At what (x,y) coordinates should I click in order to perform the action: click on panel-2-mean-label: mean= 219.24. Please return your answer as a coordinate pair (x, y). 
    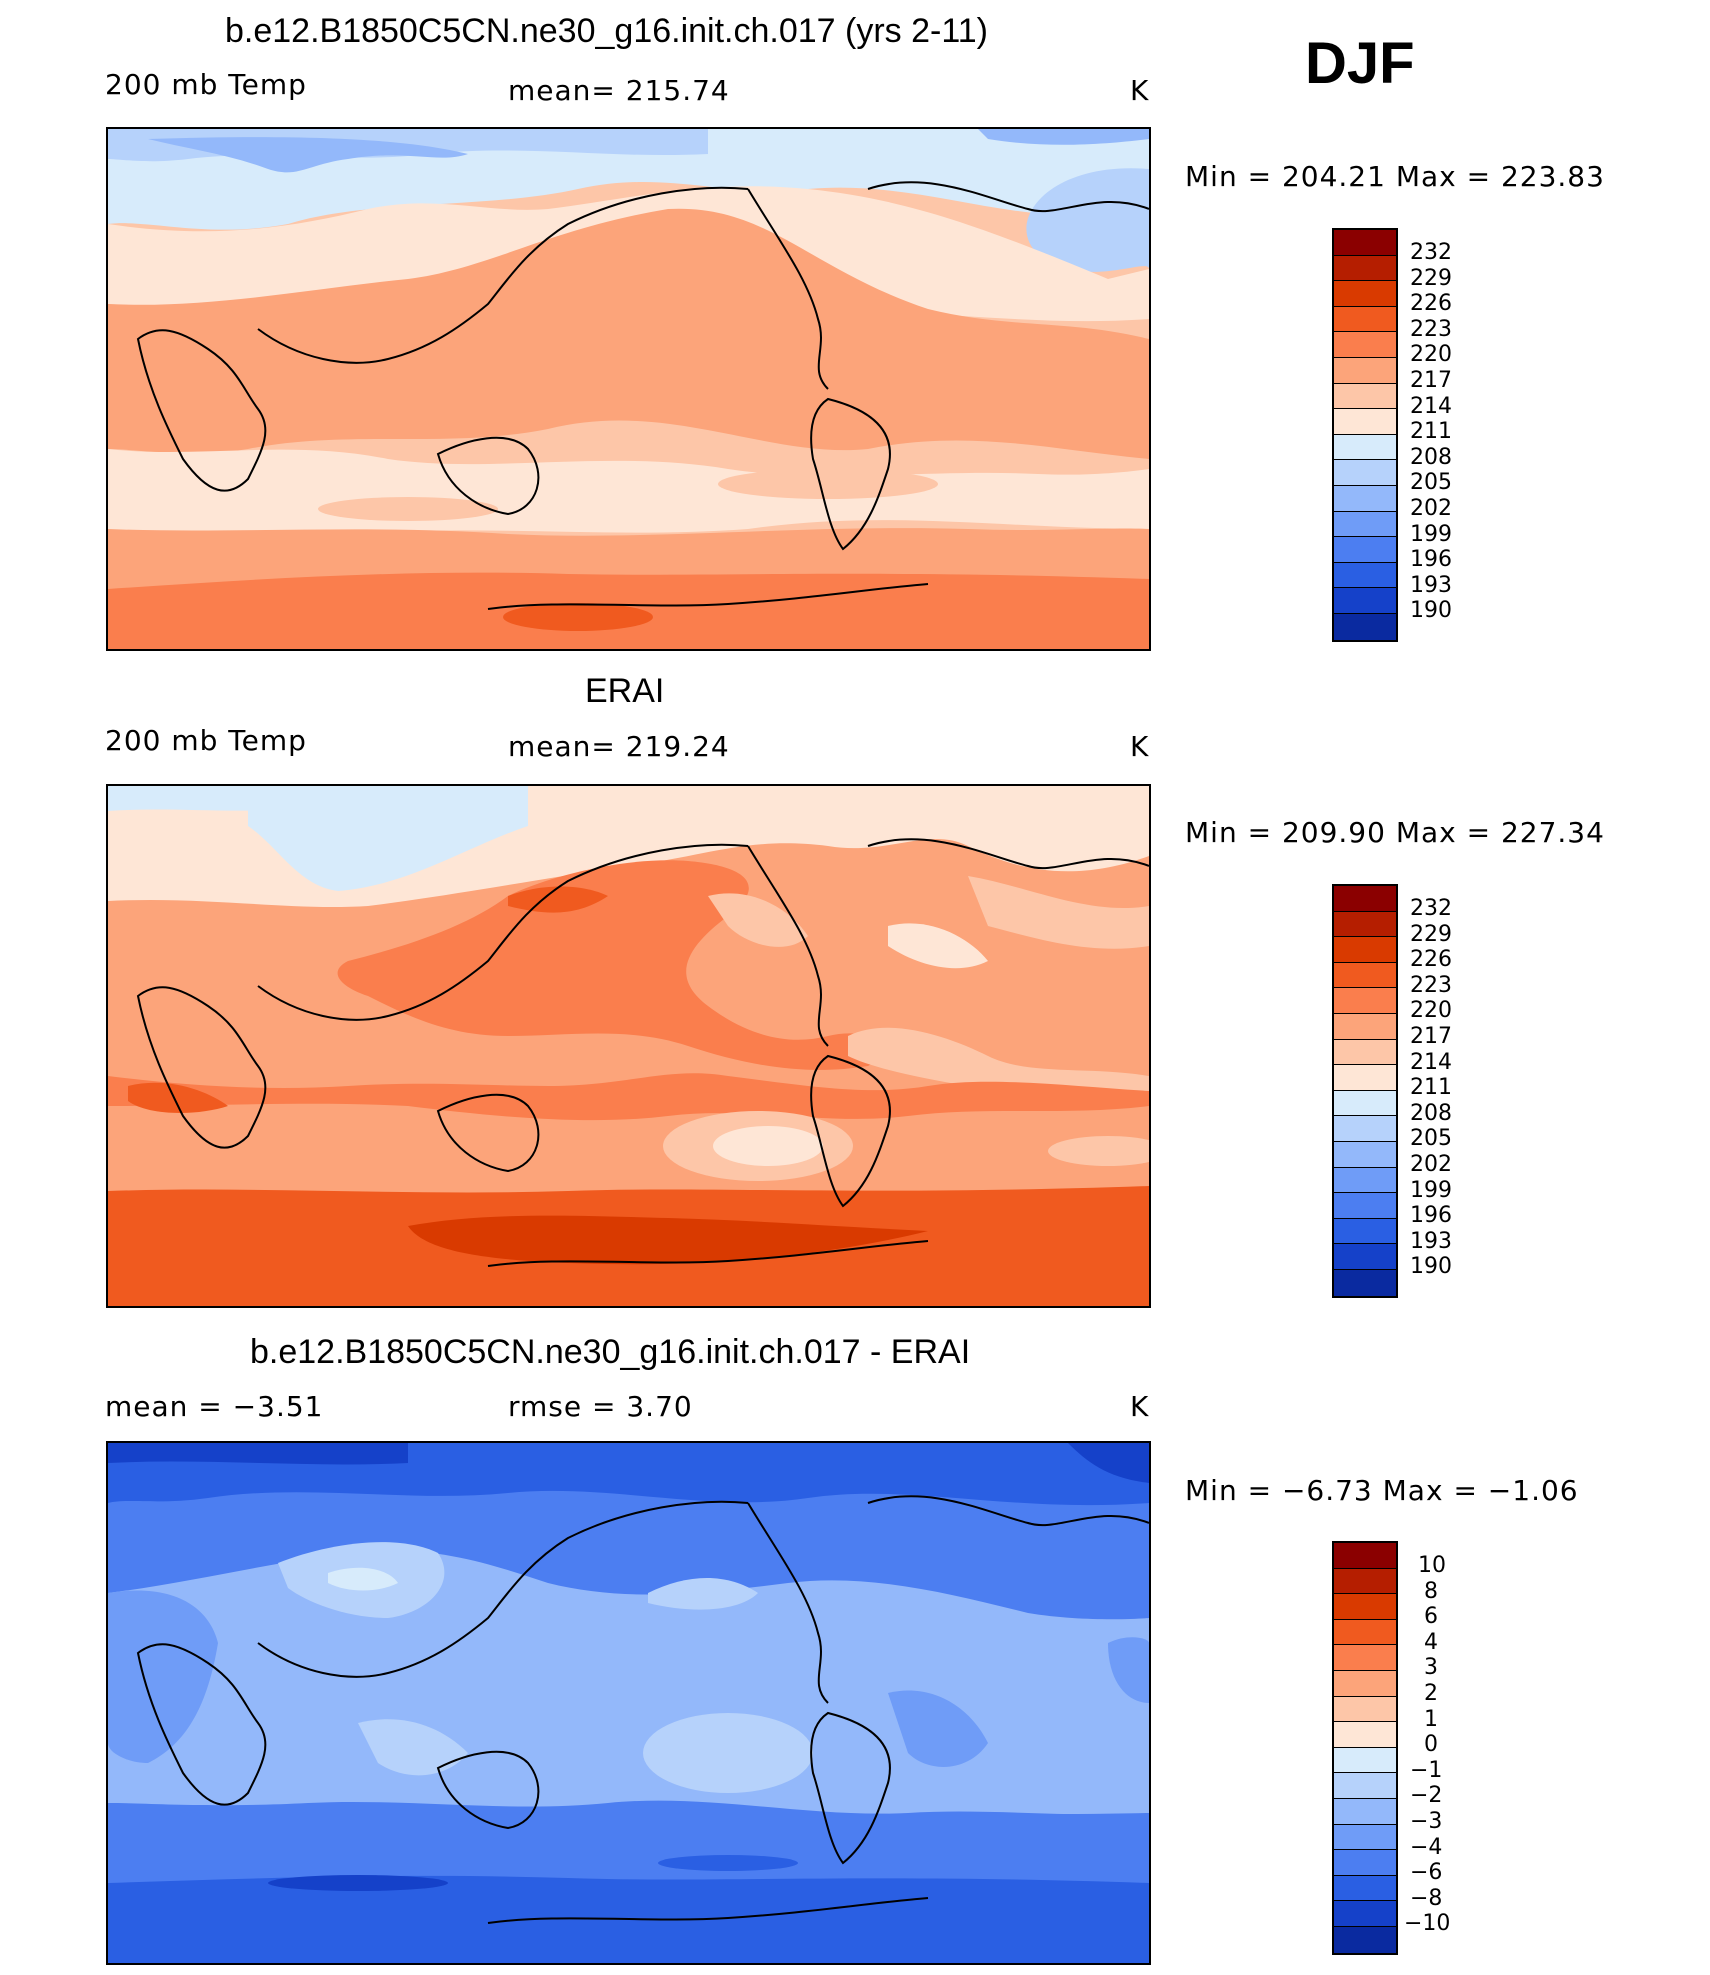
    Looking at the image, I should click on (619, 746).